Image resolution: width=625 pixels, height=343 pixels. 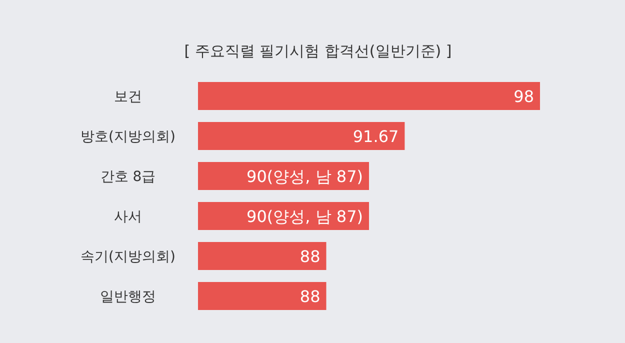 What do you see at coordinates (128, 97) in the screenshot?
I see `y-tick-label: 보건` at bounding box center [128, 97].